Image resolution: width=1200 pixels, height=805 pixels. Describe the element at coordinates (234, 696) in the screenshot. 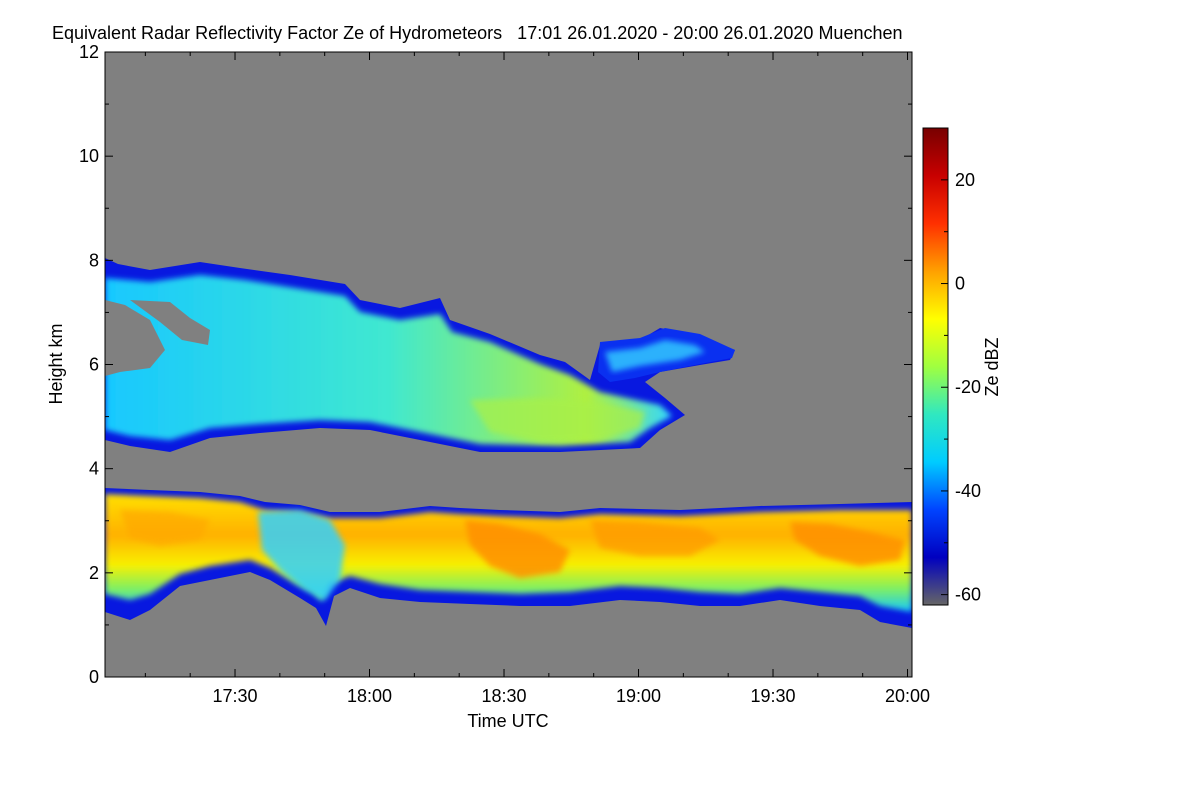

I see `x-tick-label-0: 17:30` at that location.